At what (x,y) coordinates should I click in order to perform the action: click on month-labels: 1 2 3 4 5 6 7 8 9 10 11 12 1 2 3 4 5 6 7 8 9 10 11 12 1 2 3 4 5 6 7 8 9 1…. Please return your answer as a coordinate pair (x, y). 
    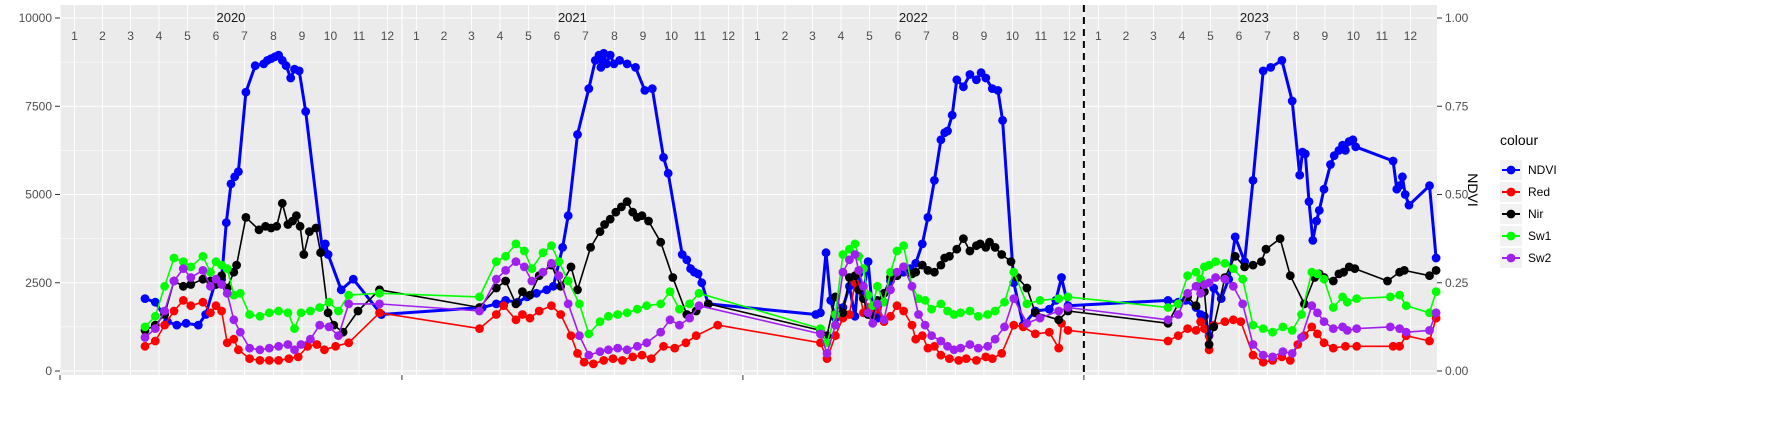
    Looking at the image, I should click on (744, 36).